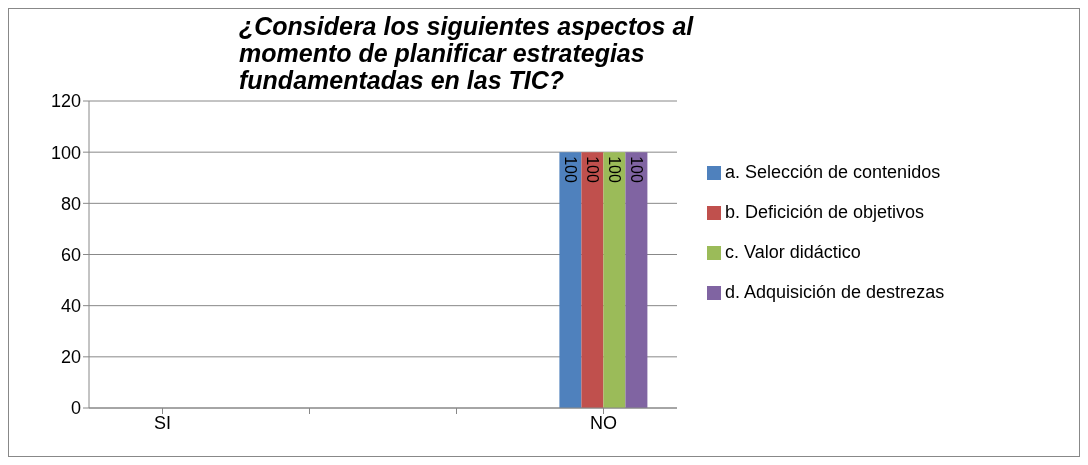 This screenshot has height=465, width=1088. Describe the element at coordinates (793, 251) in the screenshot. I see `legend-label: c. Valor didáctico` at that location.